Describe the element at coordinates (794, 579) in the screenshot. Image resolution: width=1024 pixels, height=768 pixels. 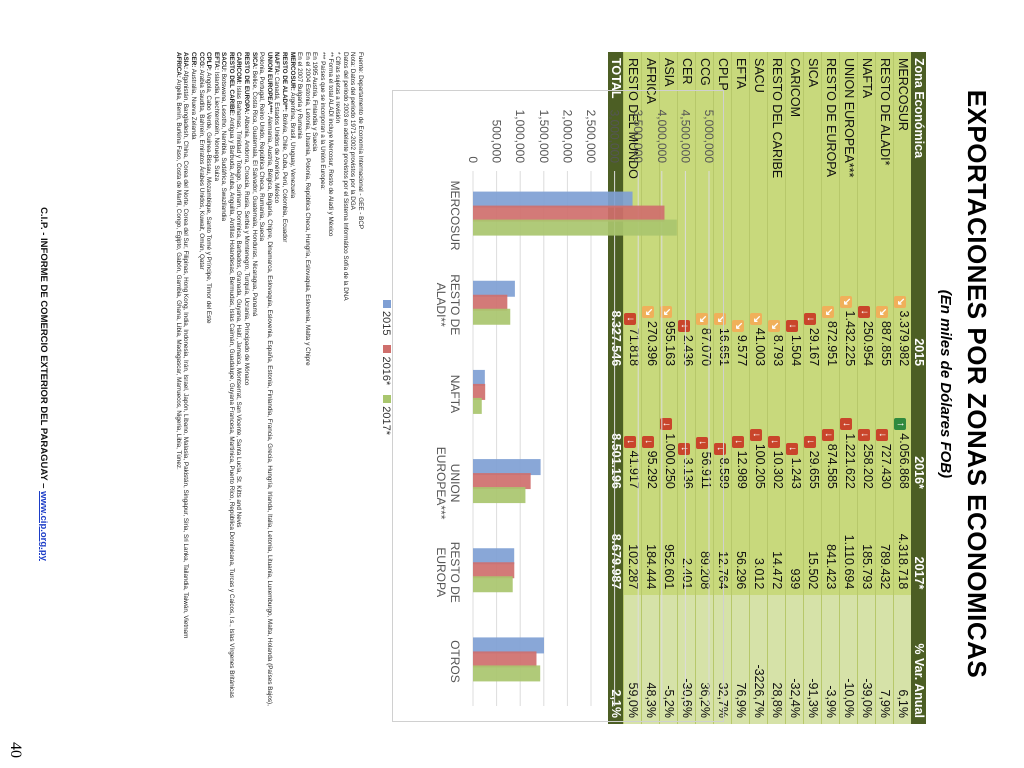
I see `cell-2017-value: 939` at that location.